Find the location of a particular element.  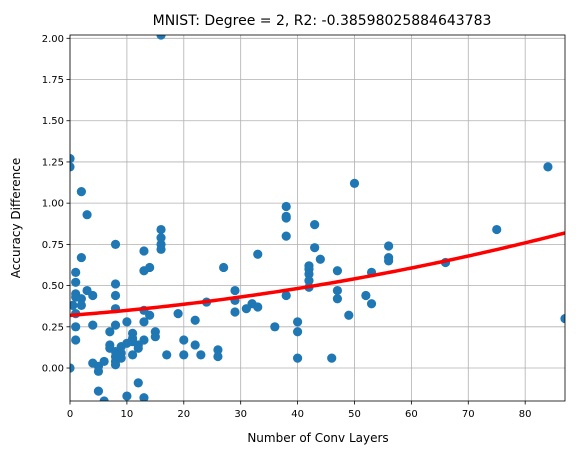

x-axis-label: Number of Conv Layers is located at coordinates (317, 438).